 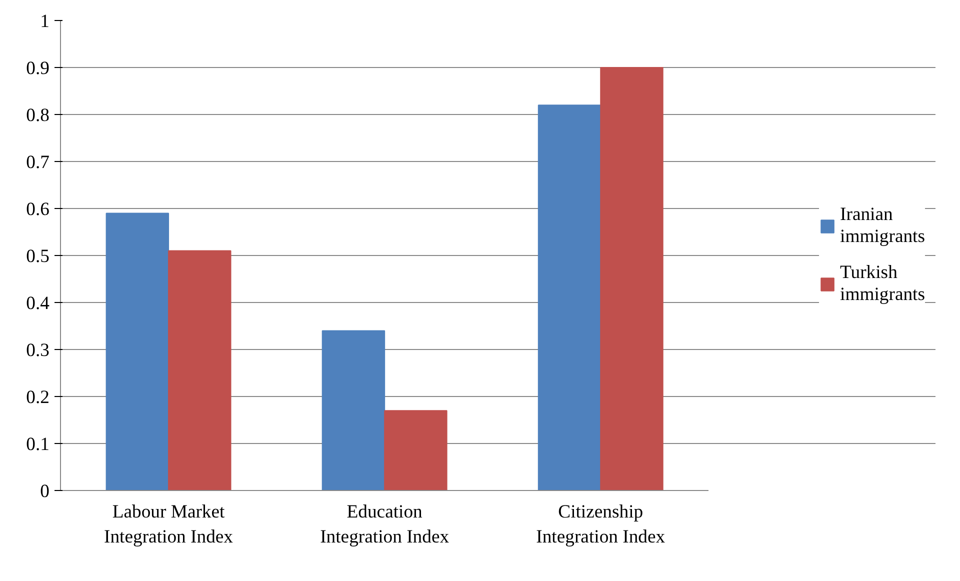 I want to click on x-tick-label: Citizenship Integration Index, so click(x=601, y=525).